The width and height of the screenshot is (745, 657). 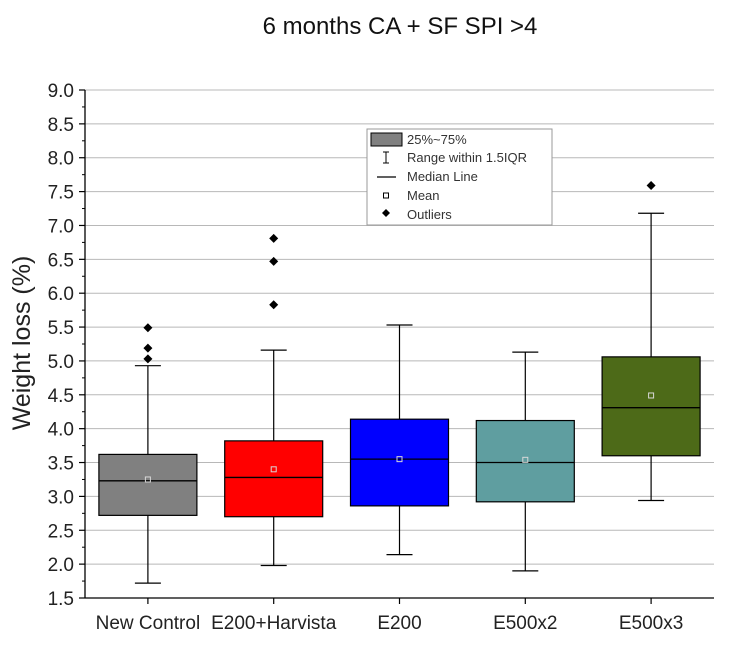 I want to click on y-tick-label: 5.5, so click(x=61, y=328).